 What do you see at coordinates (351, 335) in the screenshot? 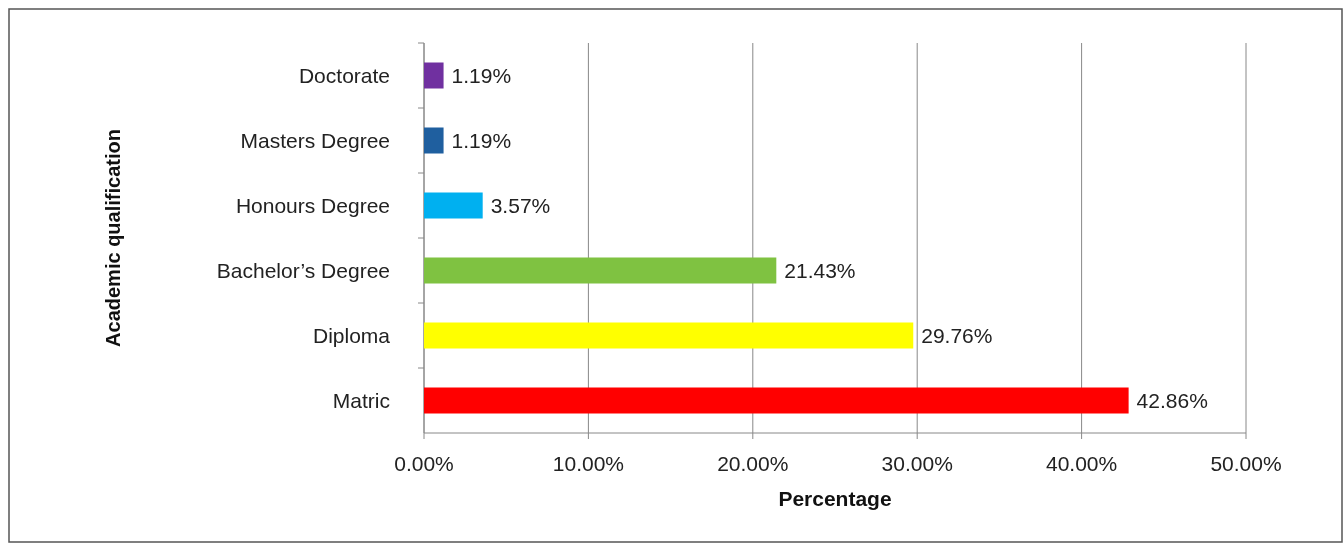
I see `y-tick-label: Diploma` at bounding box center [351, 335].